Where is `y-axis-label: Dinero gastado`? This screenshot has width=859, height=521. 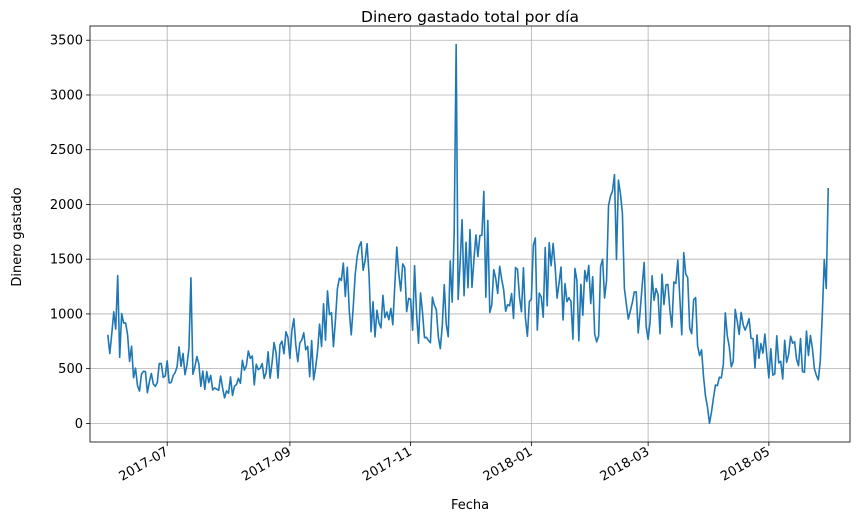
y-axis-label: Dinero gastado is located at coordinates (17, 236).